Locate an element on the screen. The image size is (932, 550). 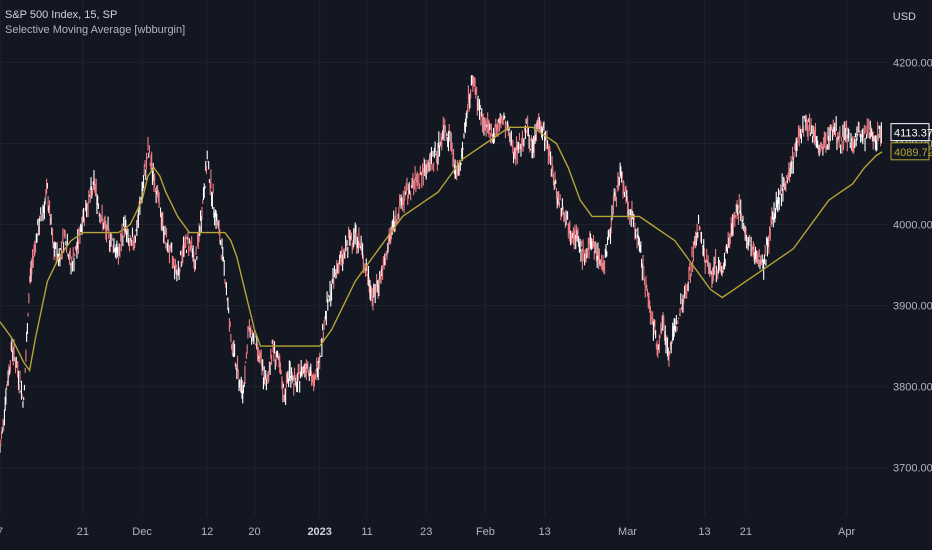
symbol-title: S&P 500 Index, 15, SP is located at coordinates (61, 15).